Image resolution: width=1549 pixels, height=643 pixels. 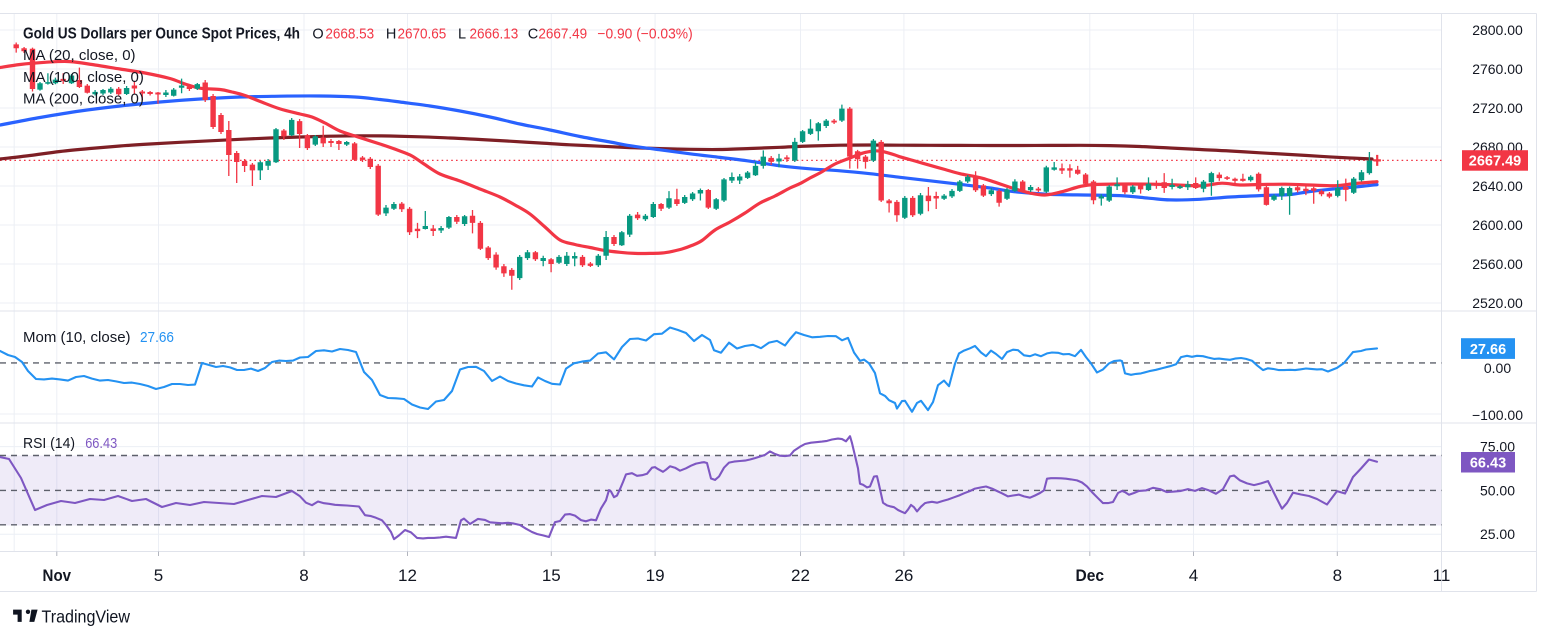 What do you see at coordinates (83, 98) in the screenshot?
I see `svg-text: MA (200, close, 0)` at bounding box center [83, 98].